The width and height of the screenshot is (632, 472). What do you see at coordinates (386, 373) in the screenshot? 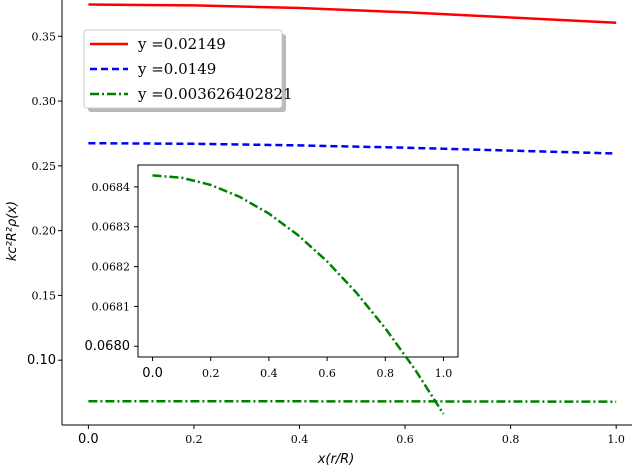
I see `inset-x-tick-label: 0.8` at bounding box center [386, 373].